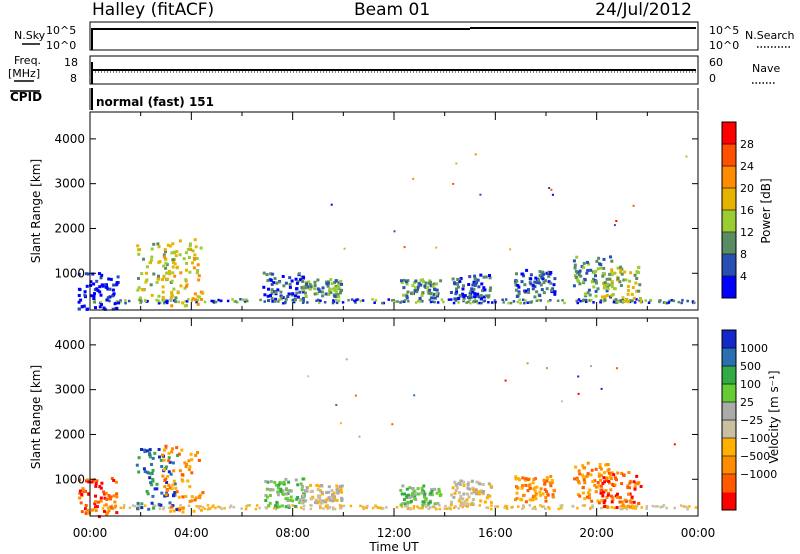 Image resolution: width=800 pixels, height=554 pixels. I want to click on power-isolated-cell, so click(456, 163).